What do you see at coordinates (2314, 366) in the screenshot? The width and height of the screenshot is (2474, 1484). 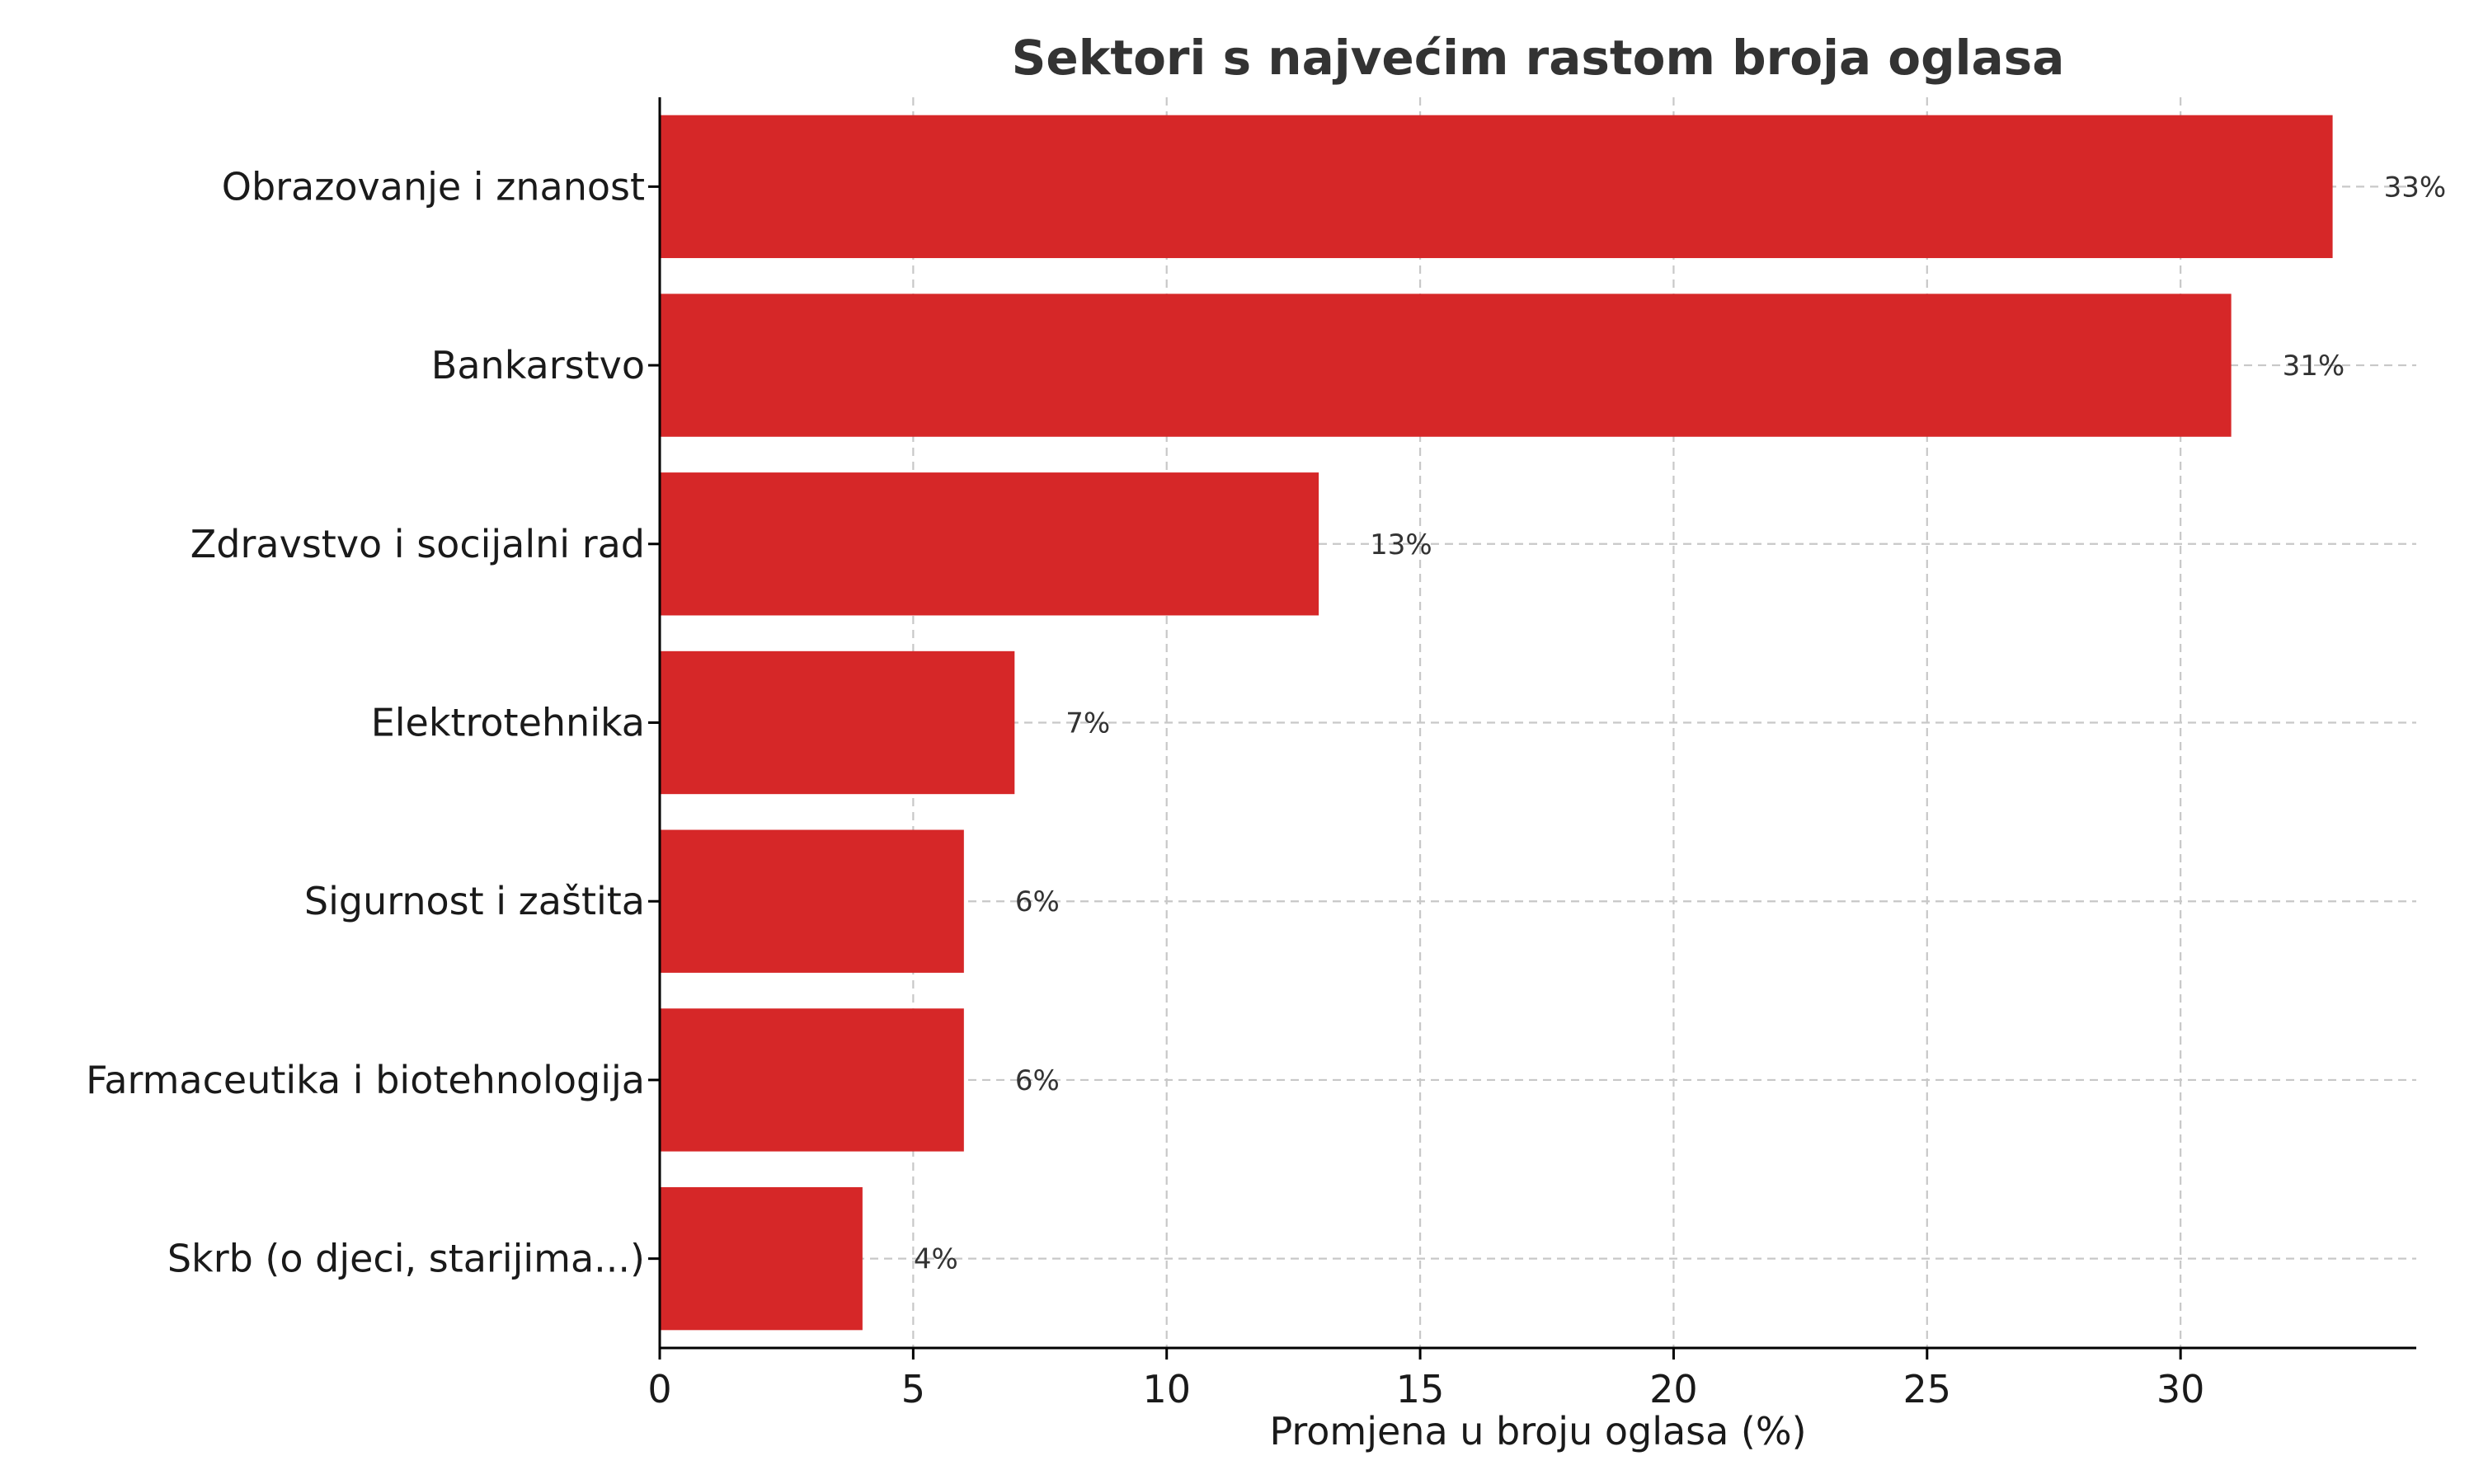 I see `data-label: 31%` at bounding box center [2314, 366].